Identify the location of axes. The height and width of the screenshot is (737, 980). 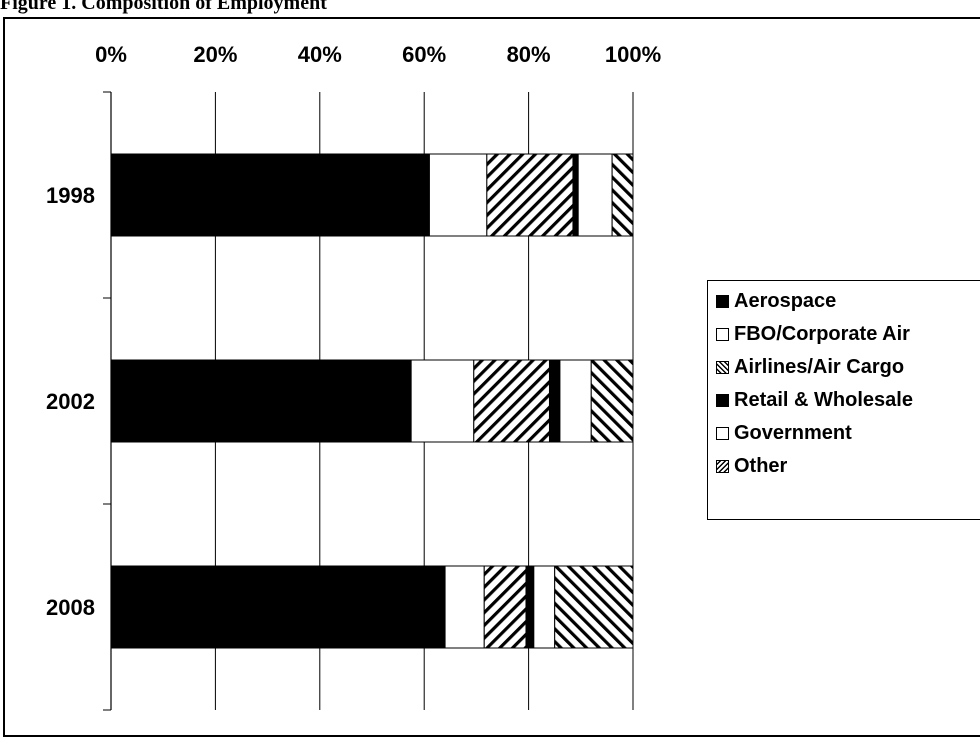
(107, 401).